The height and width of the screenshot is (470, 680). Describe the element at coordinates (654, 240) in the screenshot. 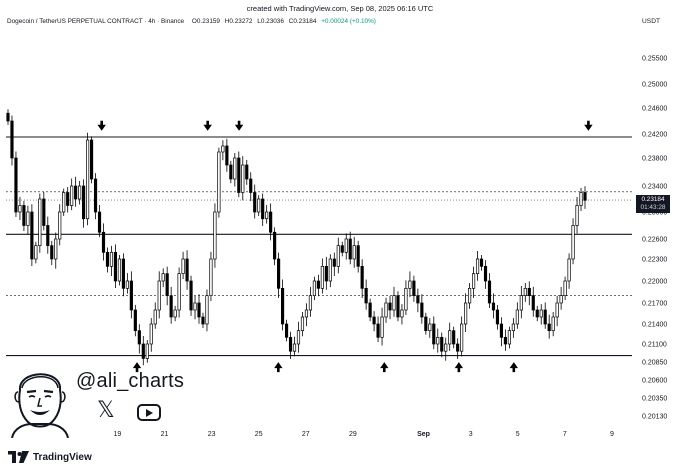

I see `y-tick-label: 0.22600` at that location.